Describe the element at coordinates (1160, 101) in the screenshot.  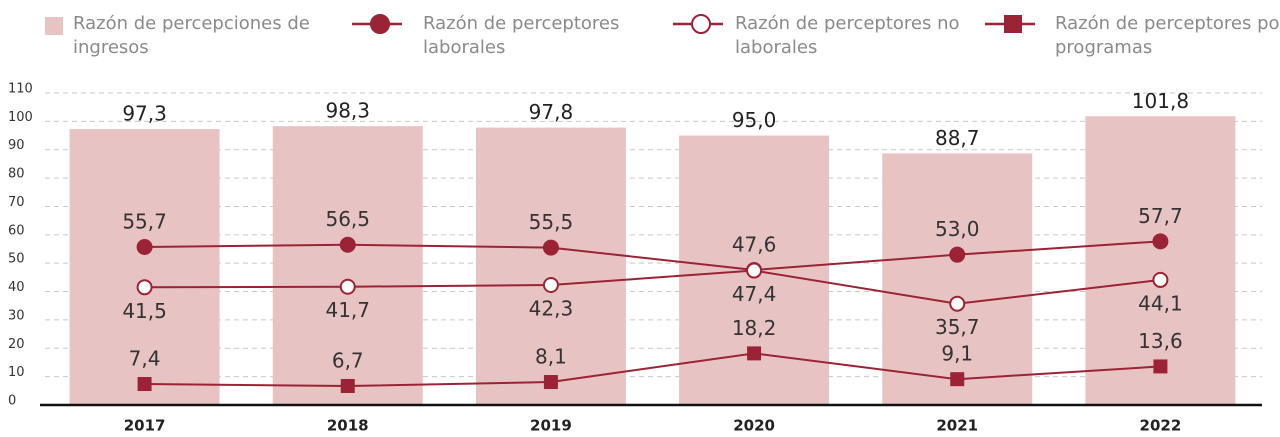
I see `data-label: 101,8` at that location.